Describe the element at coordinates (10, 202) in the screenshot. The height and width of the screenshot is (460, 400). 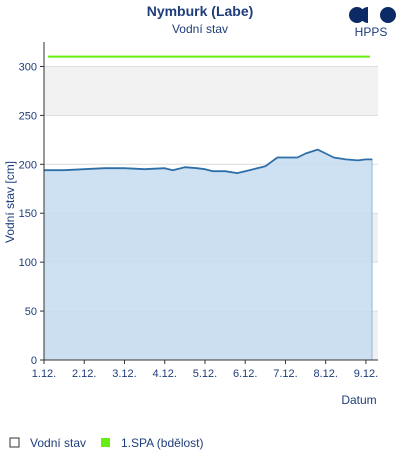
I see `y-axis-label: Vodní stav [cm]` at that location.